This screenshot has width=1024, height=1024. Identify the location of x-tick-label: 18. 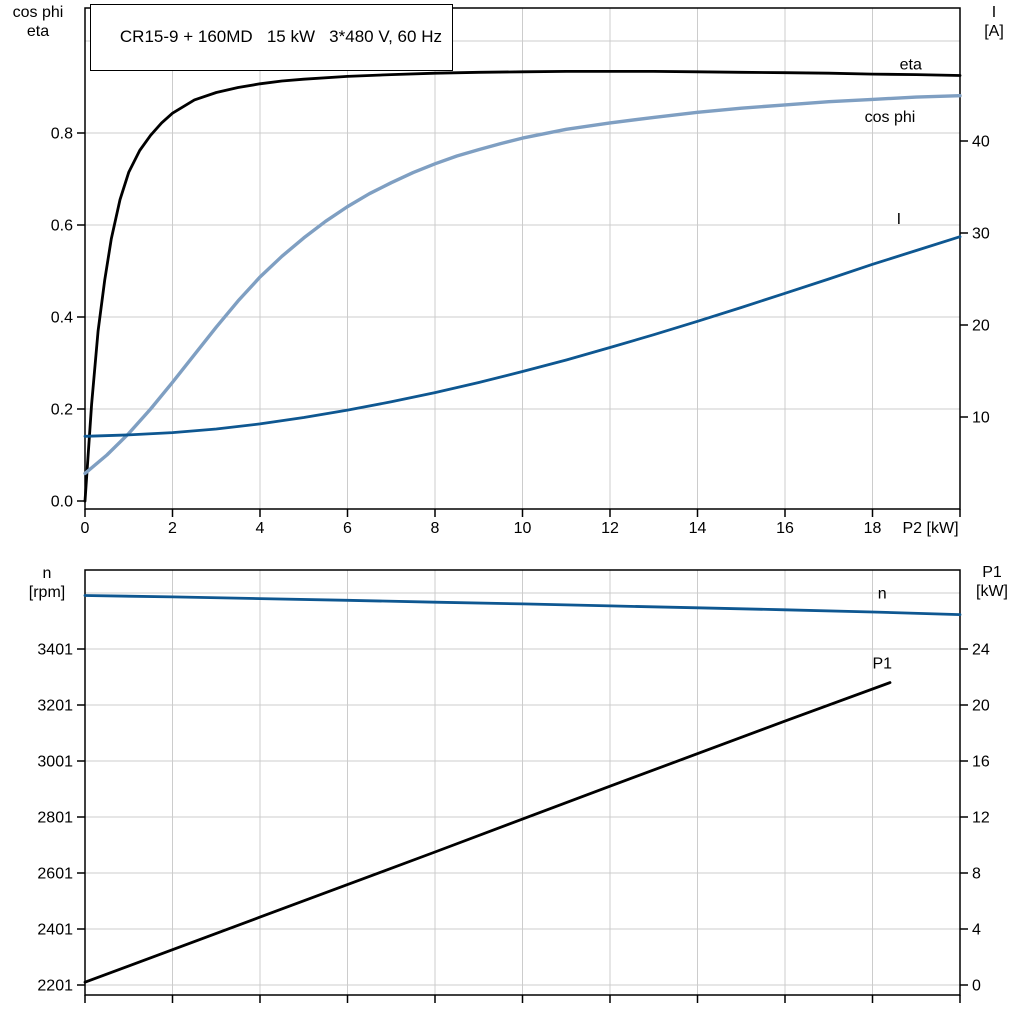
(873, 528).